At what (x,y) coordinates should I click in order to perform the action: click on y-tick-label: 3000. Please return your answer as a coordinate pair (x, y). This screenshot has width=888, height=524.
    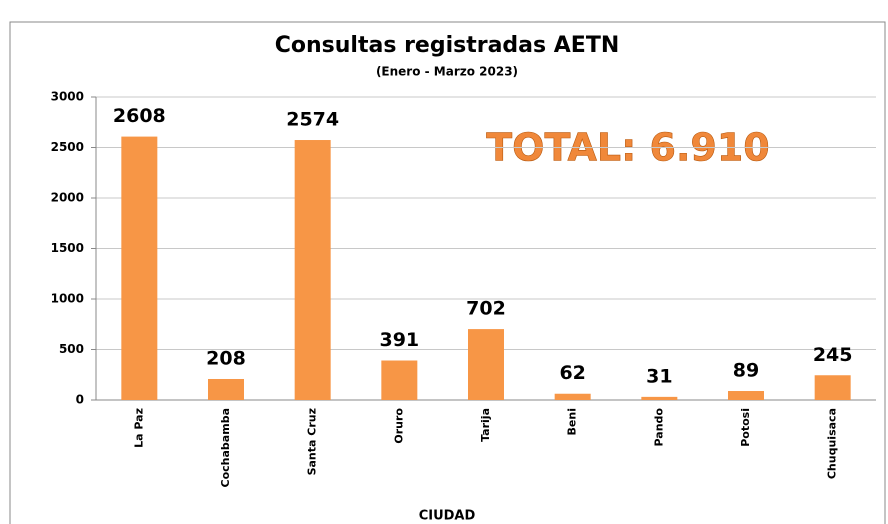
    Looking at the image, I should click on (67, 97).